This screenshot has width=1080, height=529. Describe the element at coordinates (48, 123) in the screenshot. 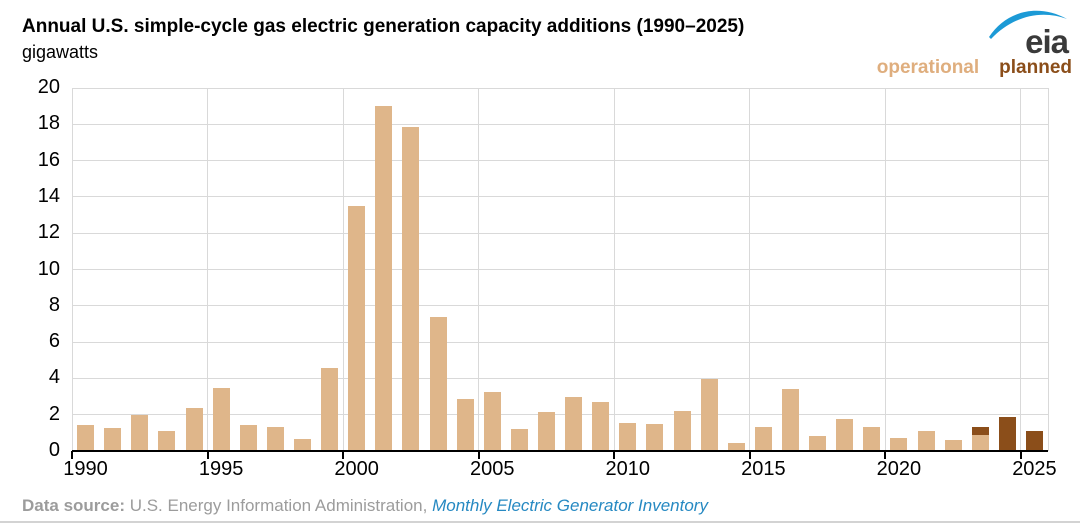

I see `y-axis-tick-label: 18` at that location.